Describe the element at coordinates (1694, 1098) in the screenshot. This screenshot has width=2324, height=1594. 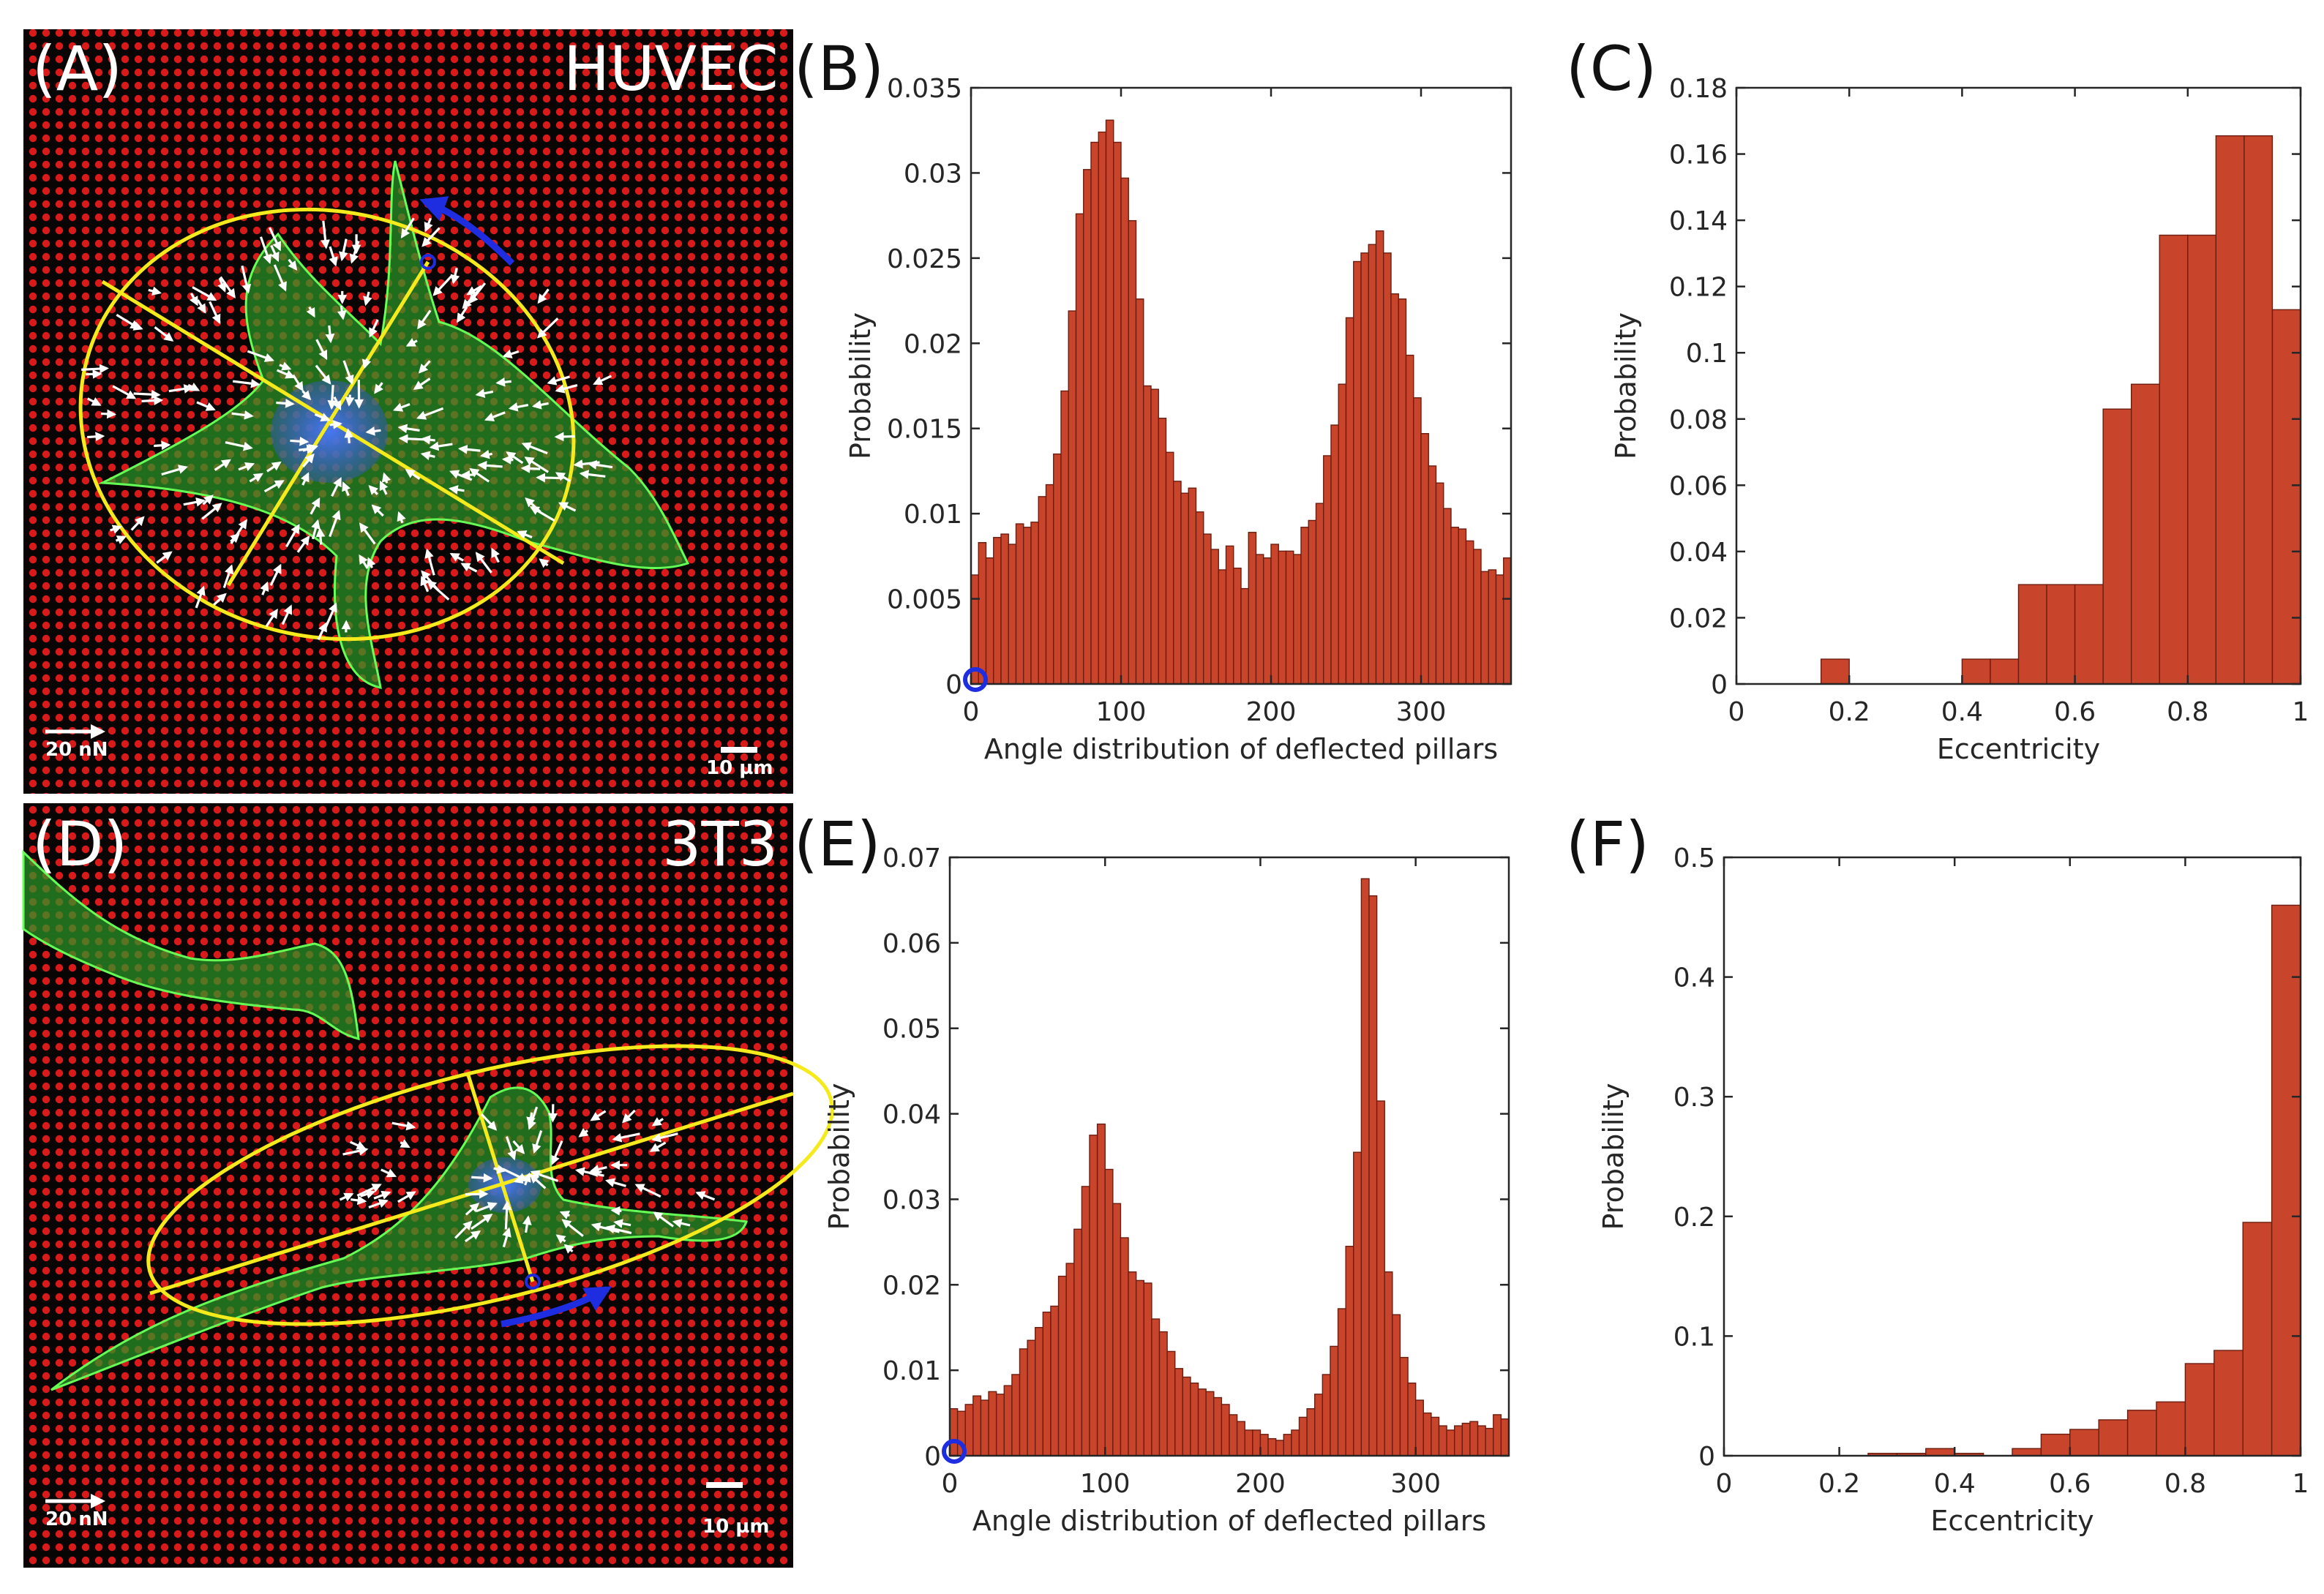
I see `y-tick-label: 0.3` at that location.